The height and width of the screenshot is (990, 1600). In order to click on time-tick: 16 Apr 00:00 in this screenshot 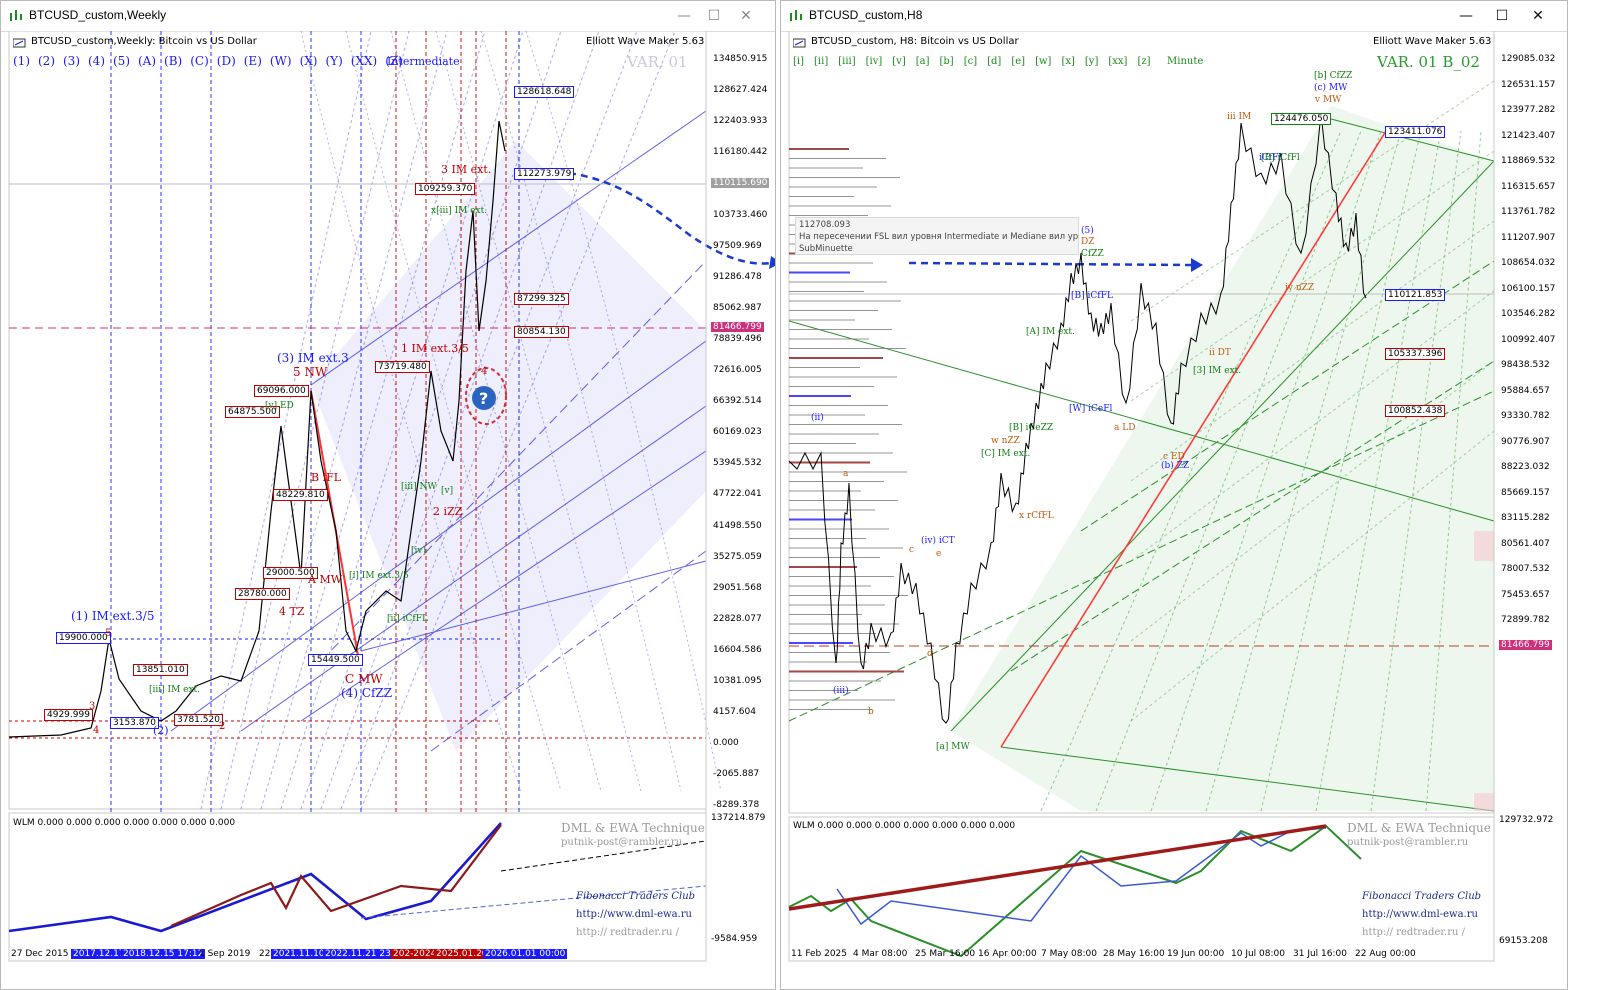, I will do `click(1007, 954)`.